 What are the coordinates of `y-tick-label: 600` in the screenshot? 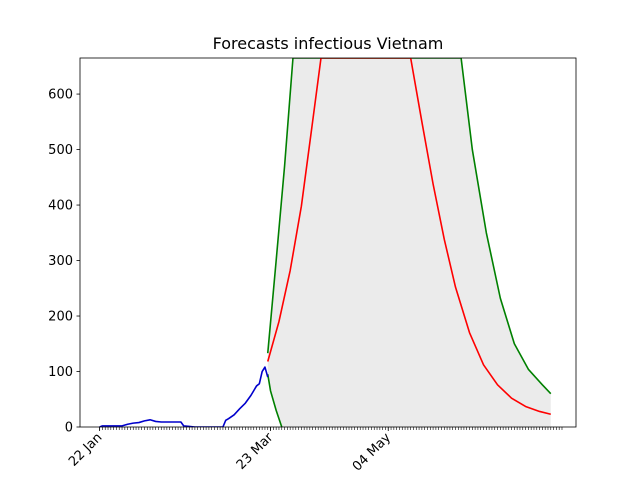 It's located at (60, 95).